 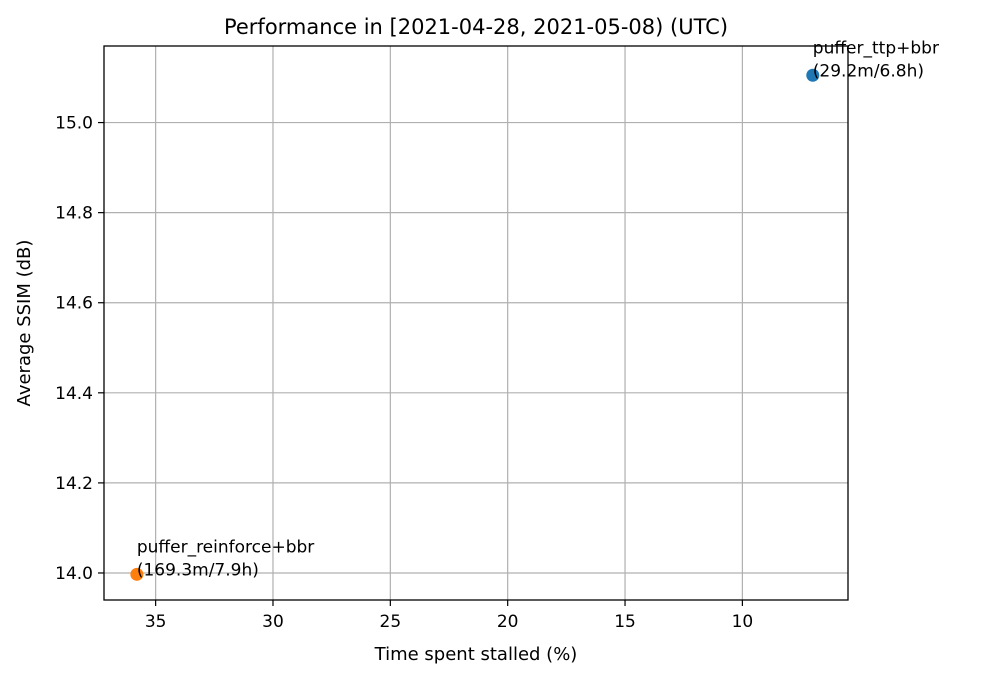 What do you see at coordinates (868, 71) in the screenshot?
I see `point-label-stats: (29.2m/6.8h)` at bounding box center [868, 71].